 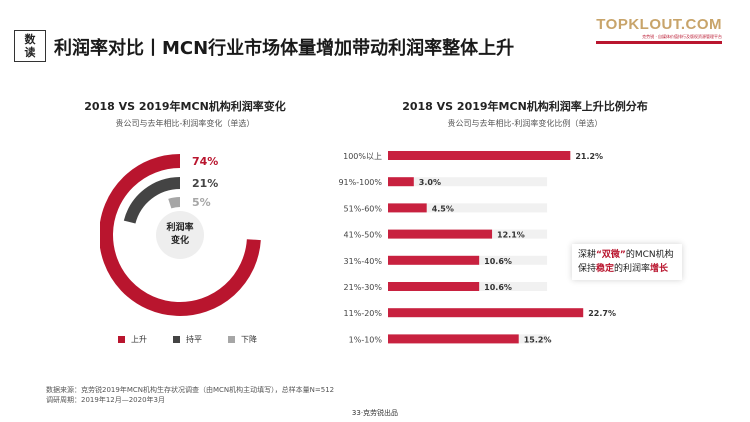 What do you see at coordinates (363, 208) in the screenshot?
I see `bar-category-label-2: 51%-60%` at bounding box center [363, 208].